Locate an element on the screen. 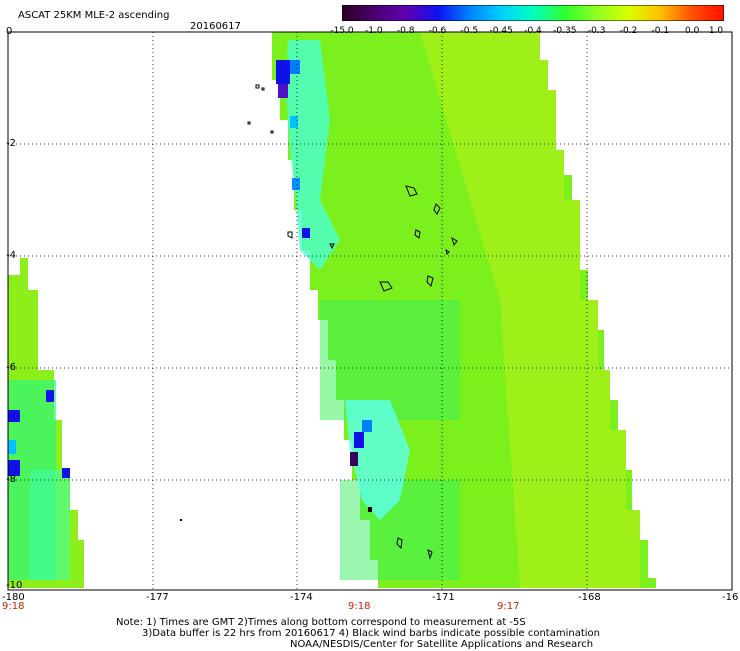  time-label-left: 9:18 is located at coordinates (13, 606).